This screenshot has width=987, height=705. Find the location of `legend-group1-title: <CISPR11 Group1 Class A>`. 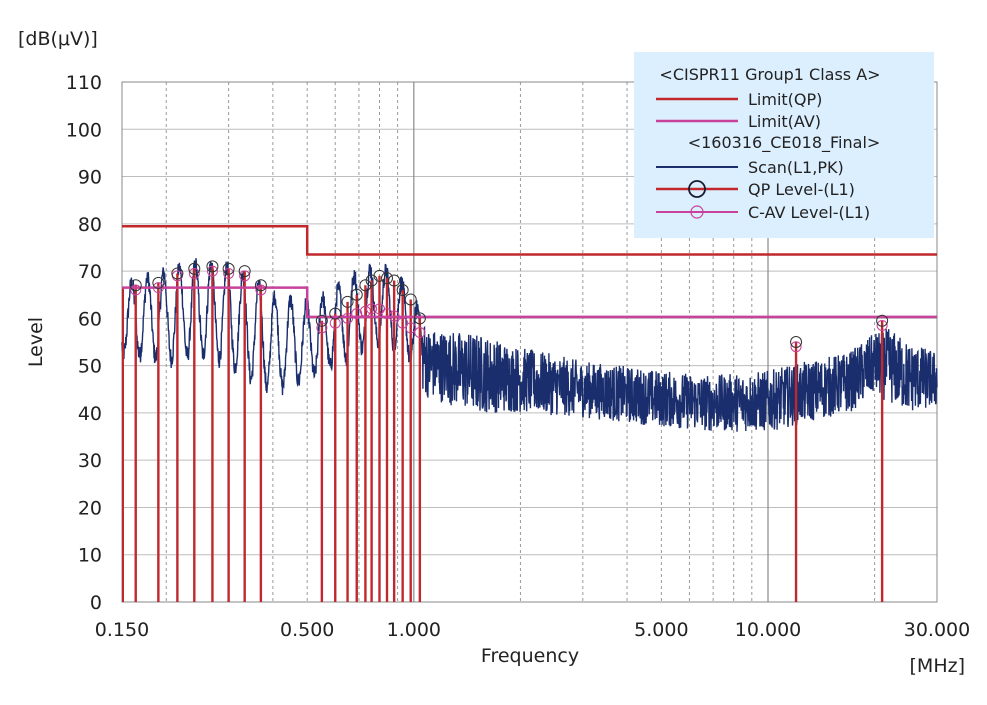

legend-group1-title: <CISPR11 Group1 Class A> is located at coordinates (769, 74).